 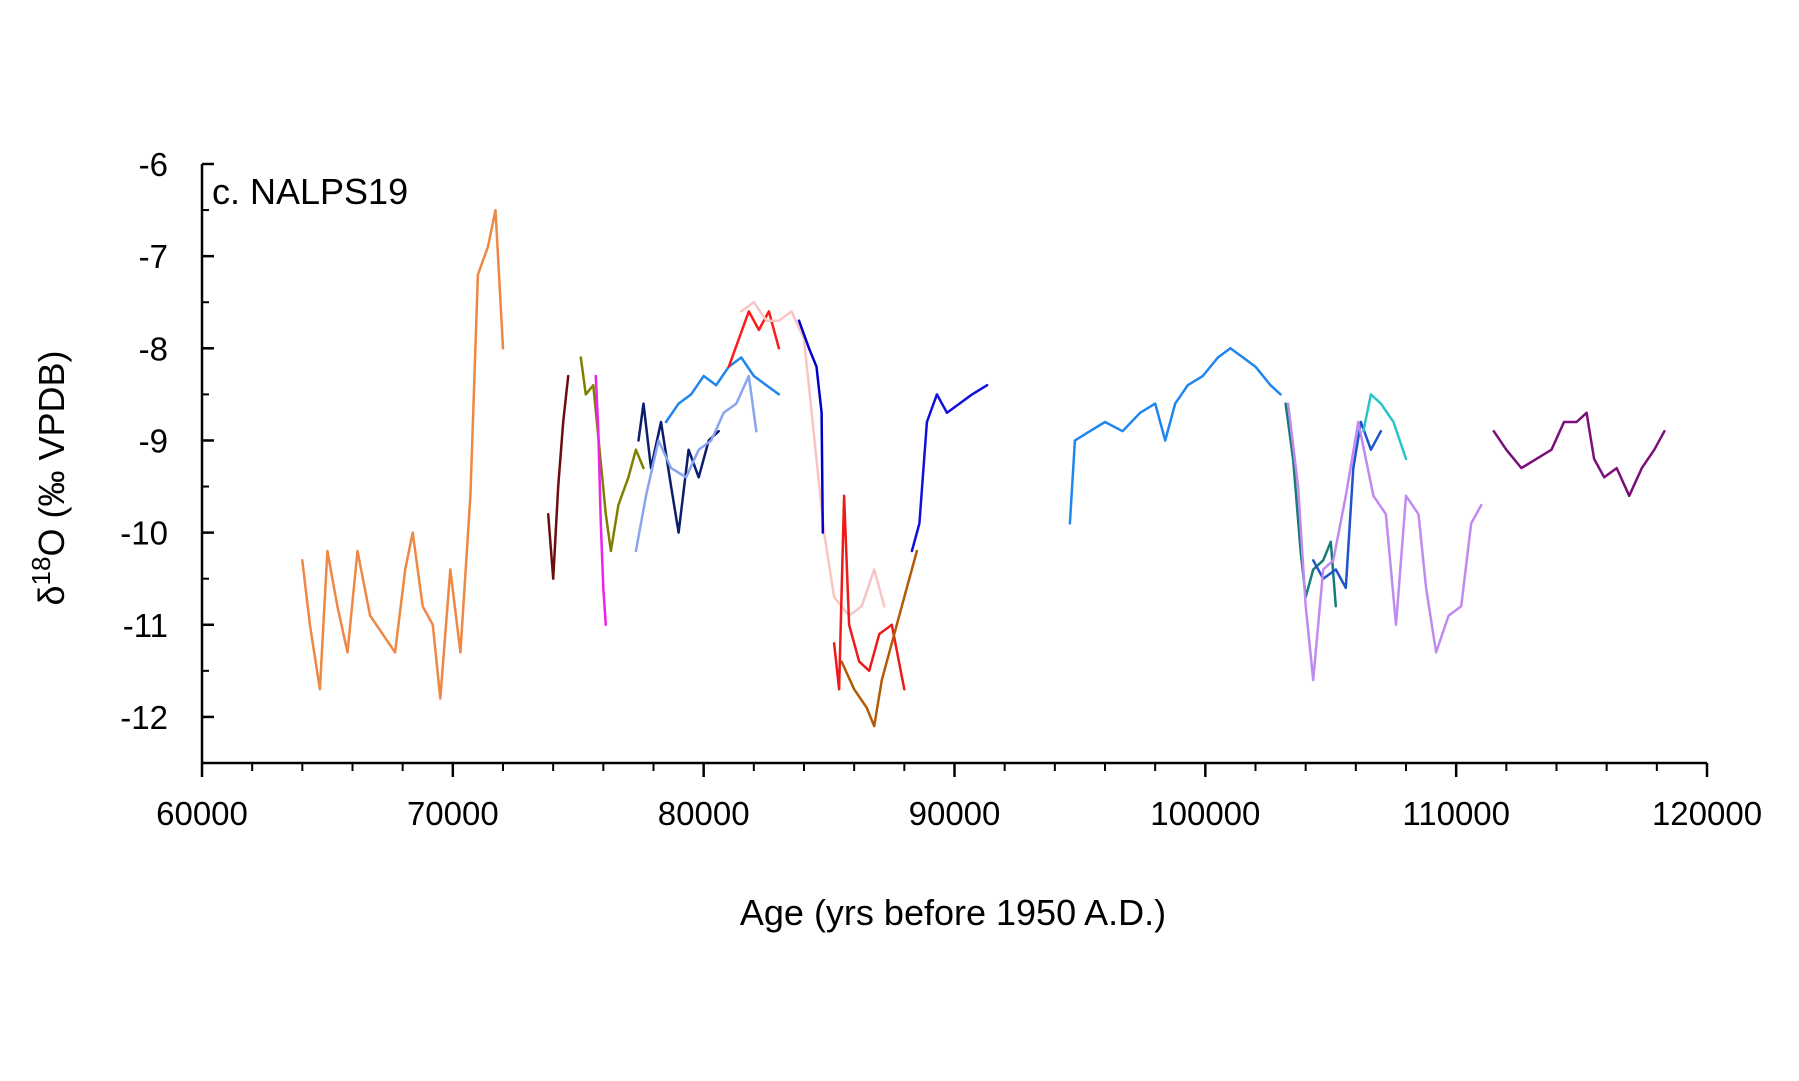 What do you see at coordinates (51, 440) in the screenshot?
I see `y-axis-title-units: (‰ VPDB)` at bounding box center [51, 440].